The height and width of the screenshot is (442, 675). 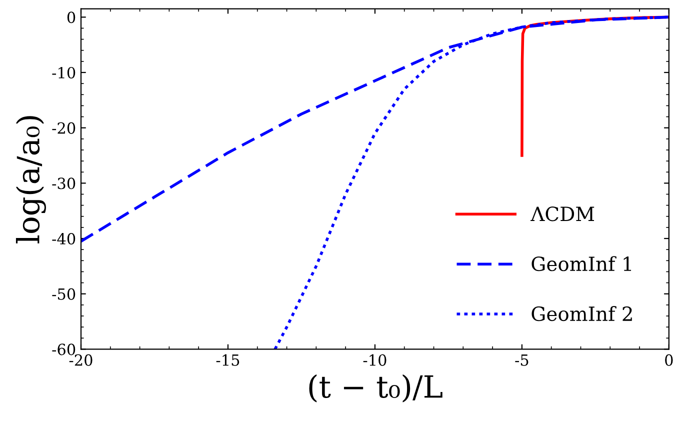 I want to click on x-tick-label: -20, so click(x=80, y=360).